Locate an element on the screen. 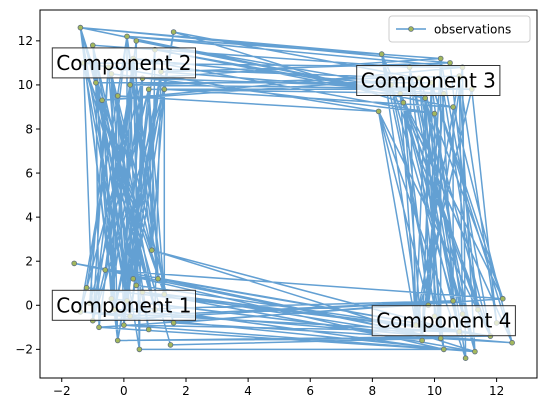 This screenshot has height=417, width=557. x-tick-label: 12 is located at coordinates (496, 391).